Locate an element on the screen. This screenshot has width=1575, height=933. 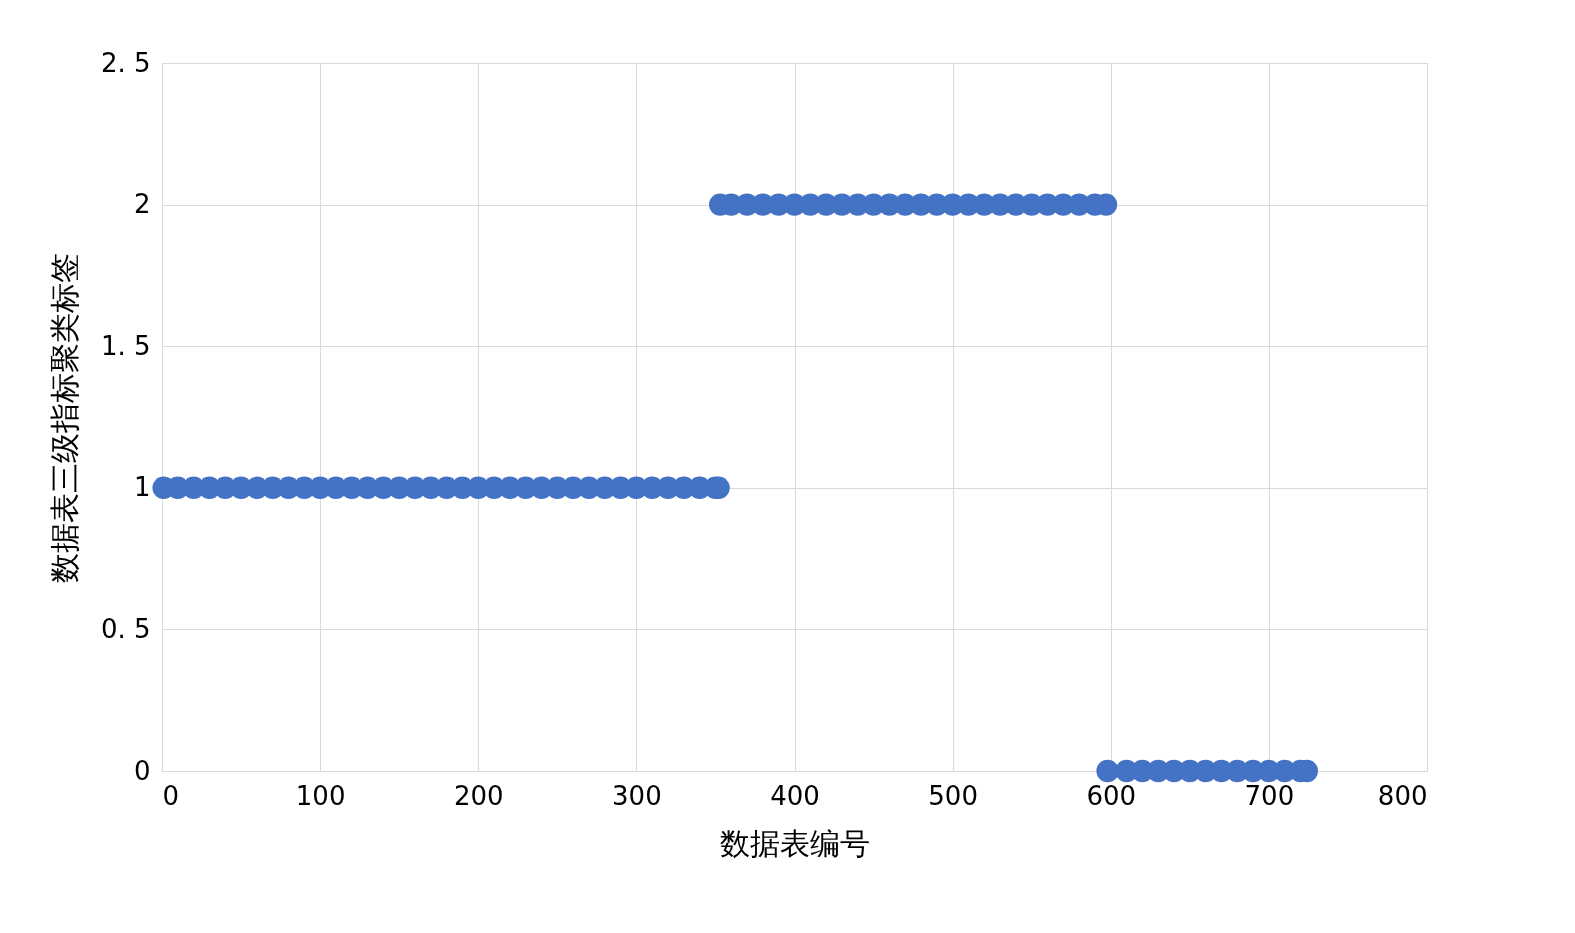
y-tick-label: 0 is located at coordinates (142, 770).